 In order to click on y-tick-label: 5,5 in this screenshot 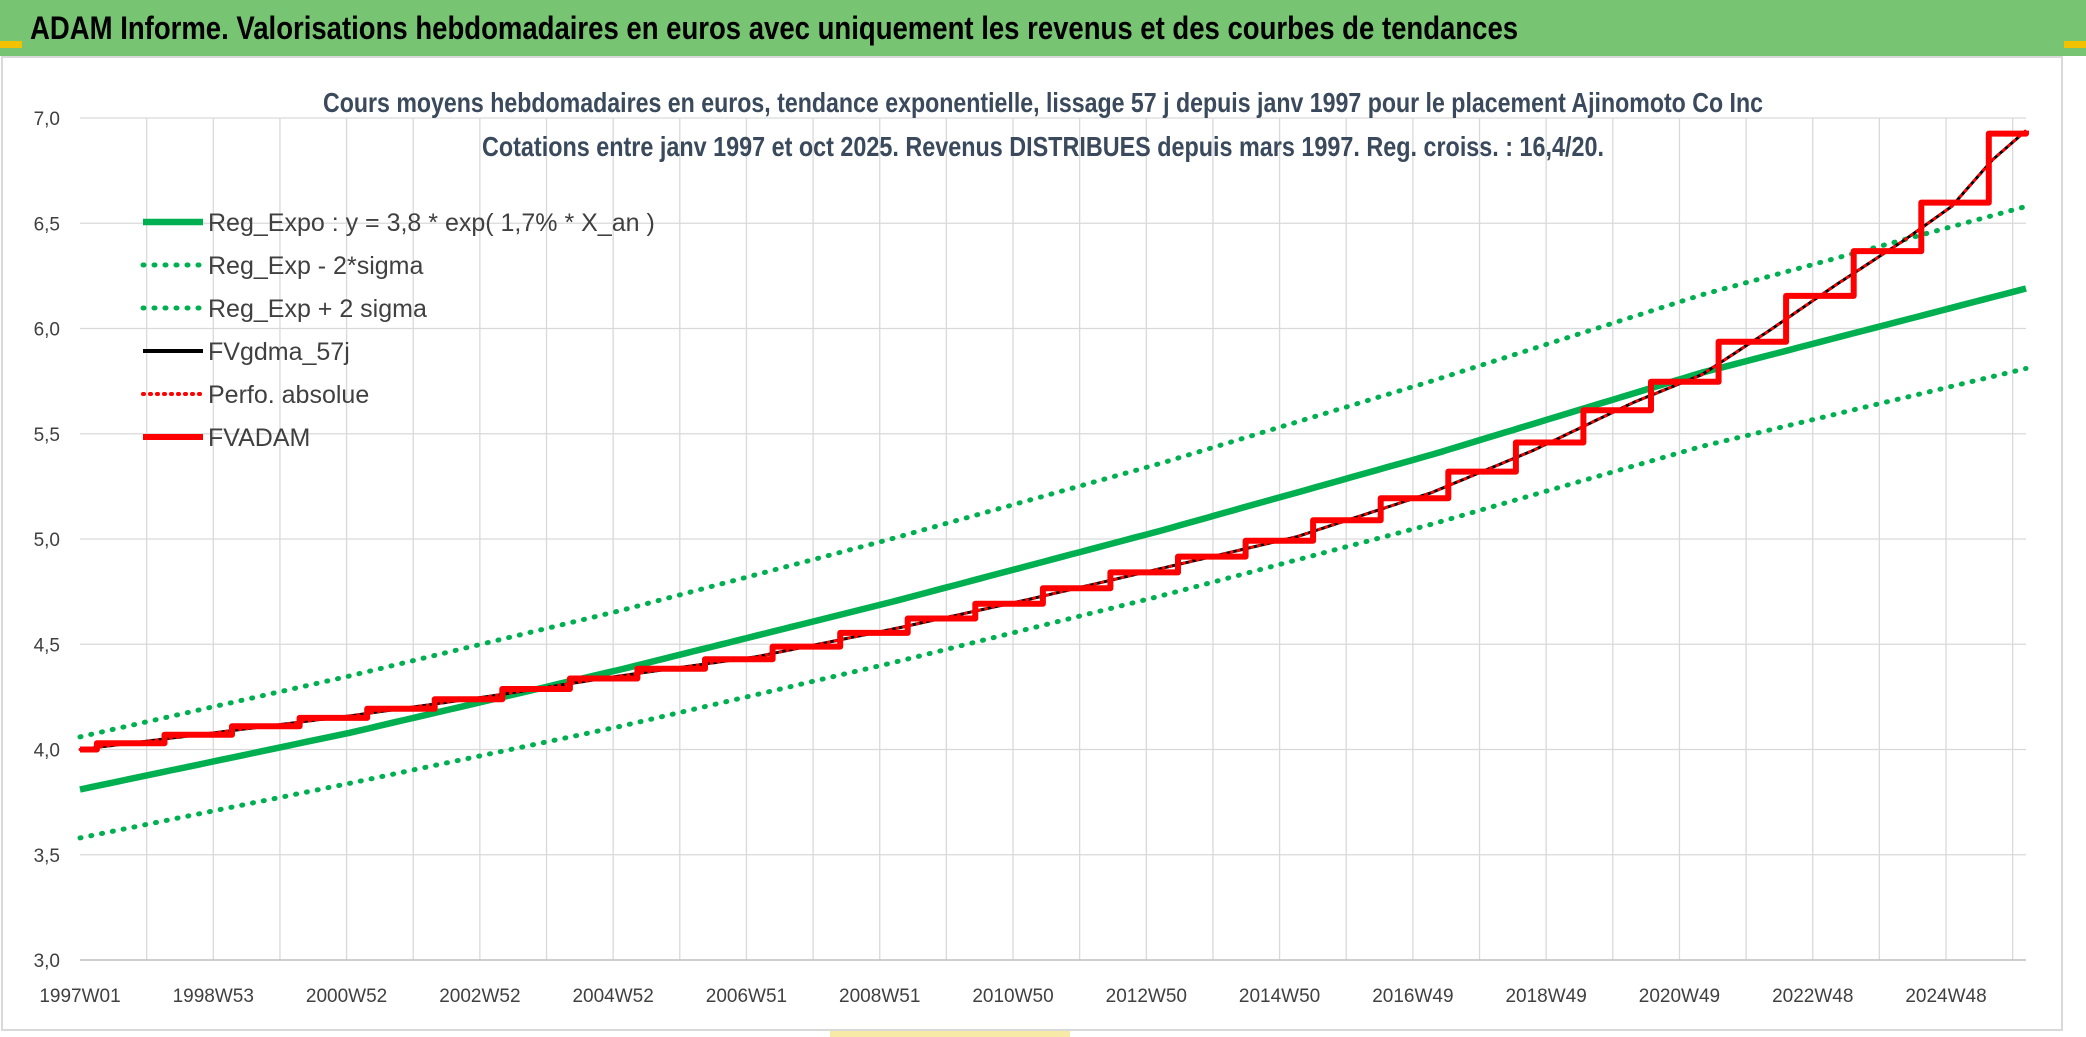, I will do `click(47, 435)`.